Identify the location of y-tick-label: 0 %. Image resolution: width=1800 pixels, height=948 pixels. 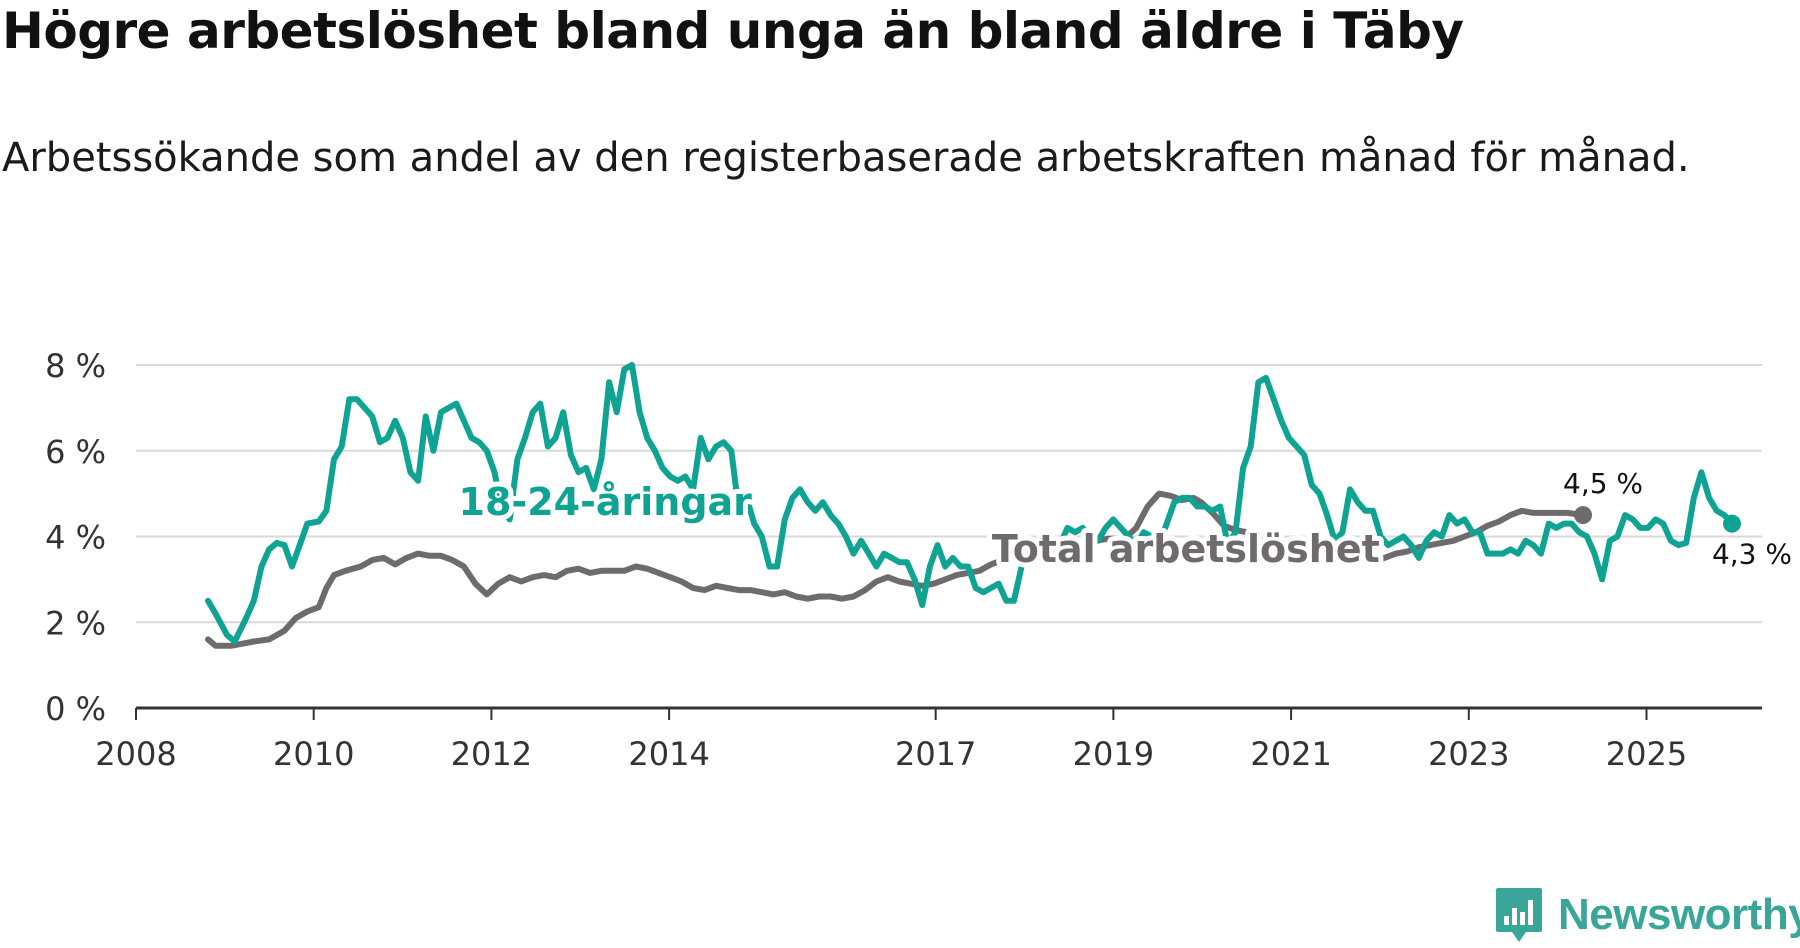
(75, 709).